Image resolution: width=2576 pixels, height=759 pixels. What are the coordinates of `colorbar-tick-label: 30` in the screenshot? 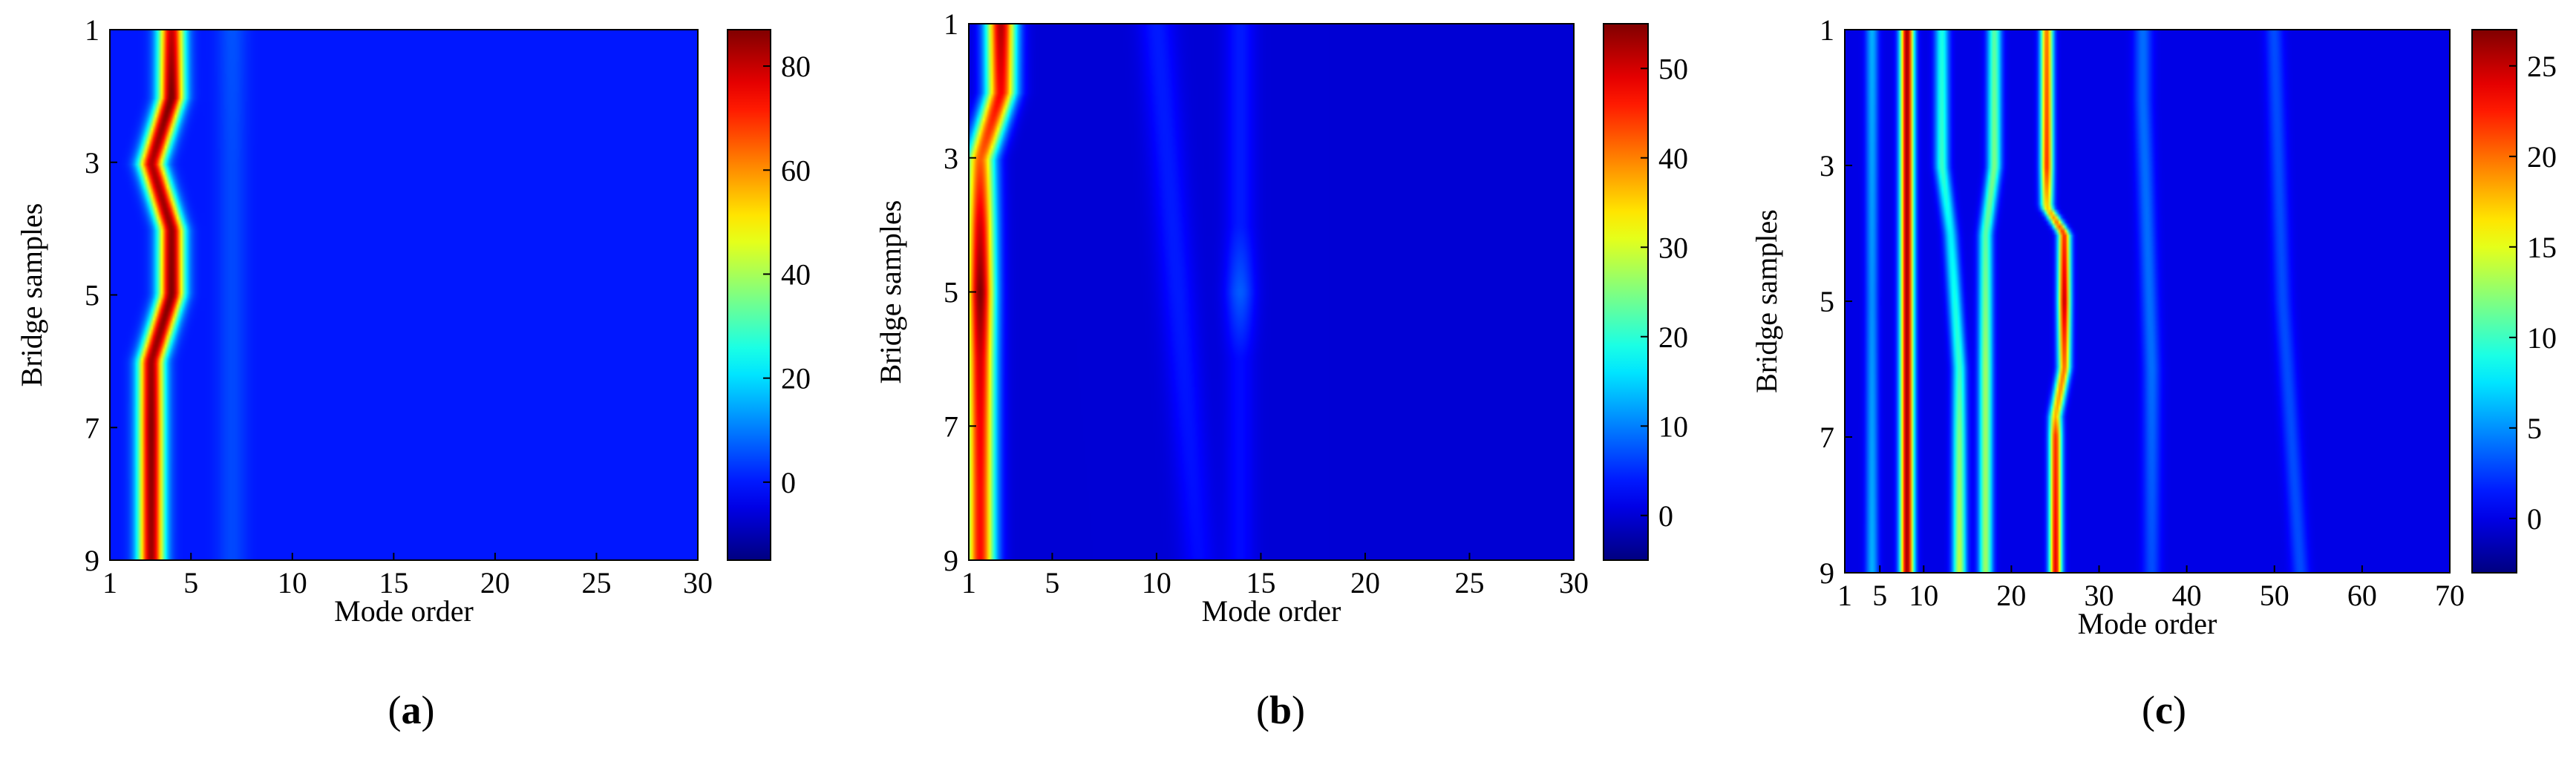 It's located at (1673, 247).